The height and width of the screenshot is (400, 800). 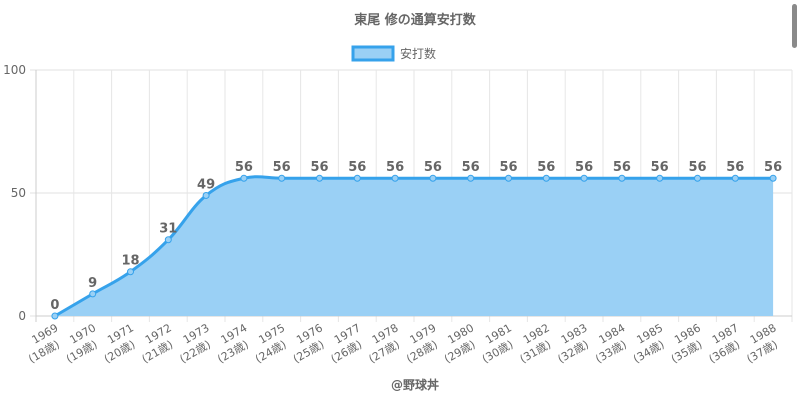 What do you see at coordinates (498, 343) in the screenshot?
I see `x-tick-label: 1981(30歳)` at bounding box center [498, 343].